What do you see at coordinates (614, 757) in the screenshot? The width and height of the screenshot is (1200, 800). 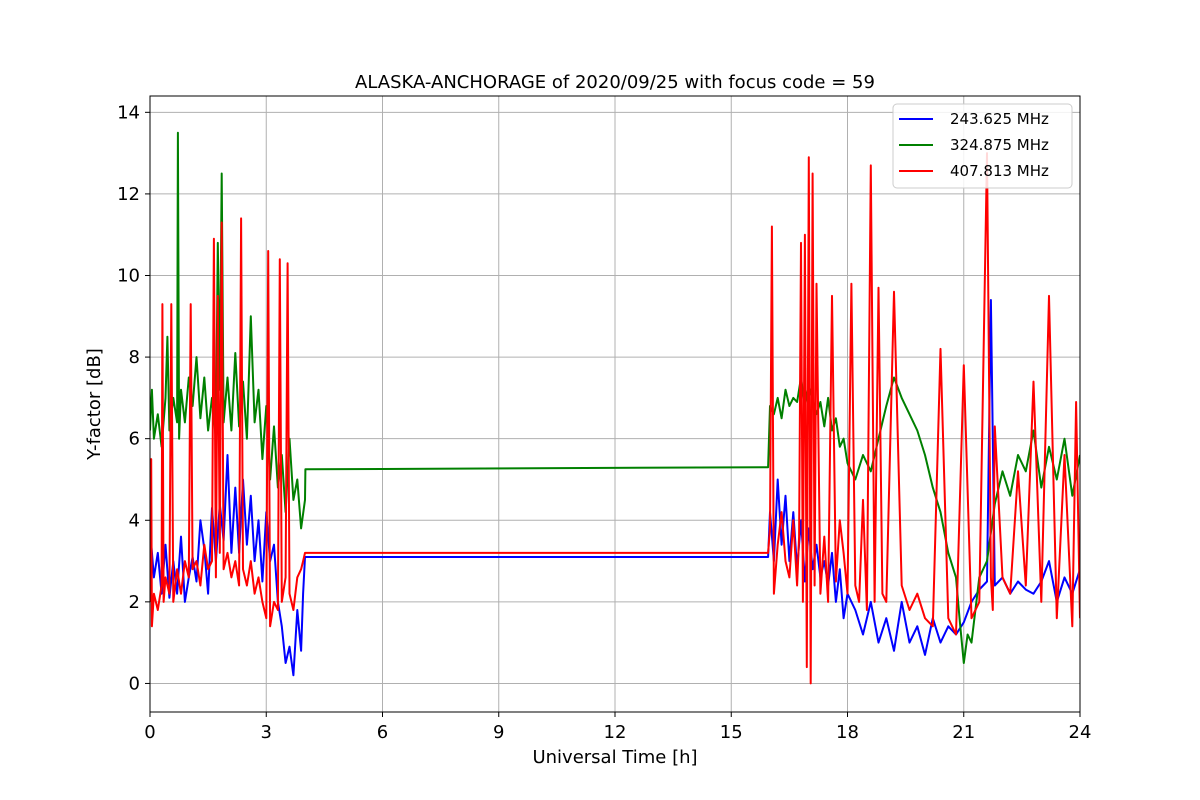 I see `x-axis-label: Universal Time [h]` at bounding box center [614, 757].